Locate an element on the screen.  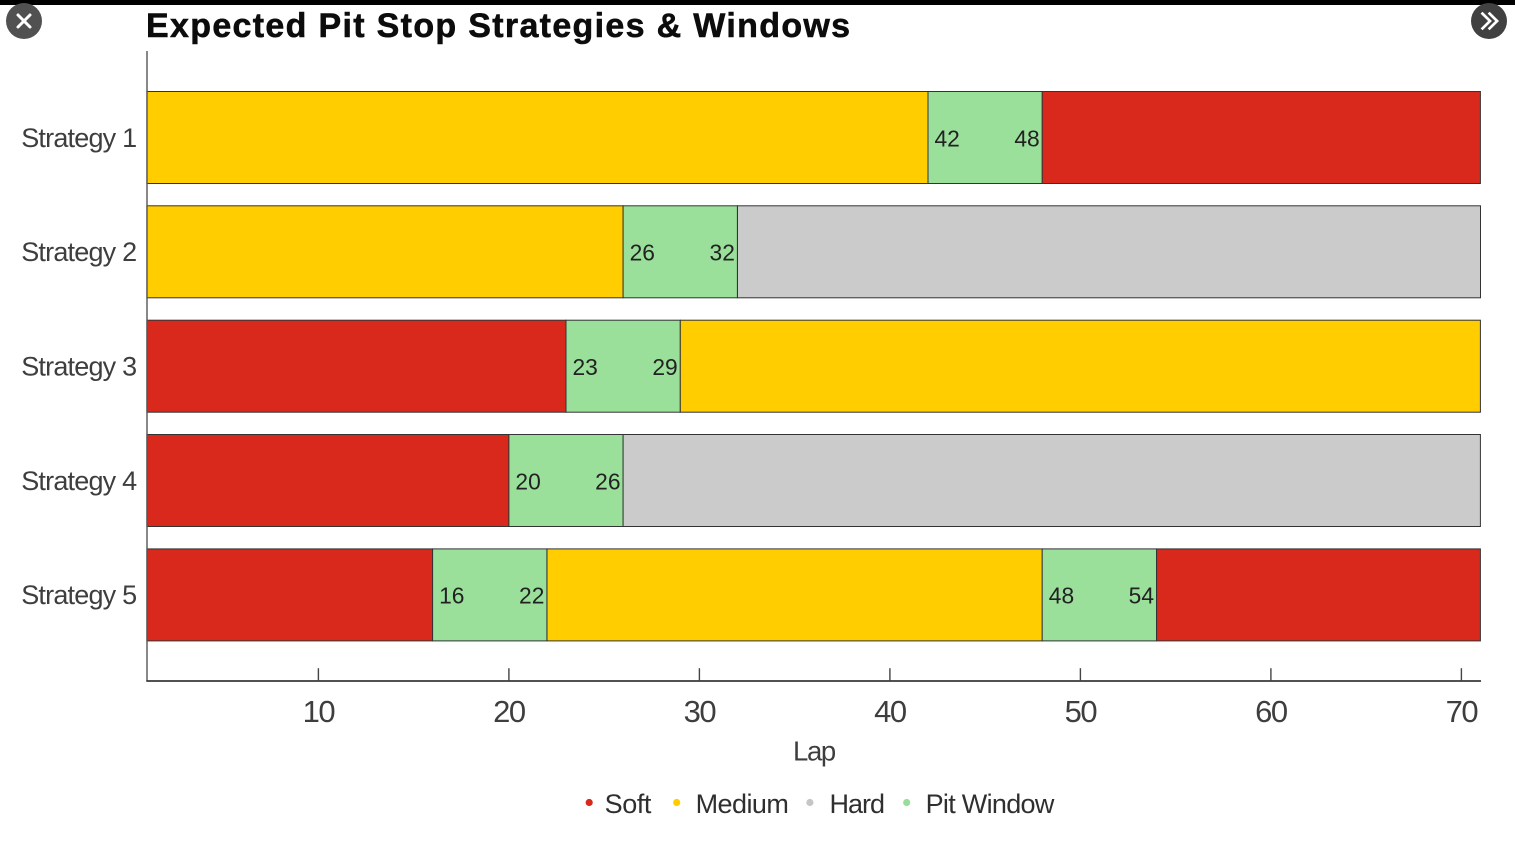
svg-text: Lap is located at coordinates (814, 751).